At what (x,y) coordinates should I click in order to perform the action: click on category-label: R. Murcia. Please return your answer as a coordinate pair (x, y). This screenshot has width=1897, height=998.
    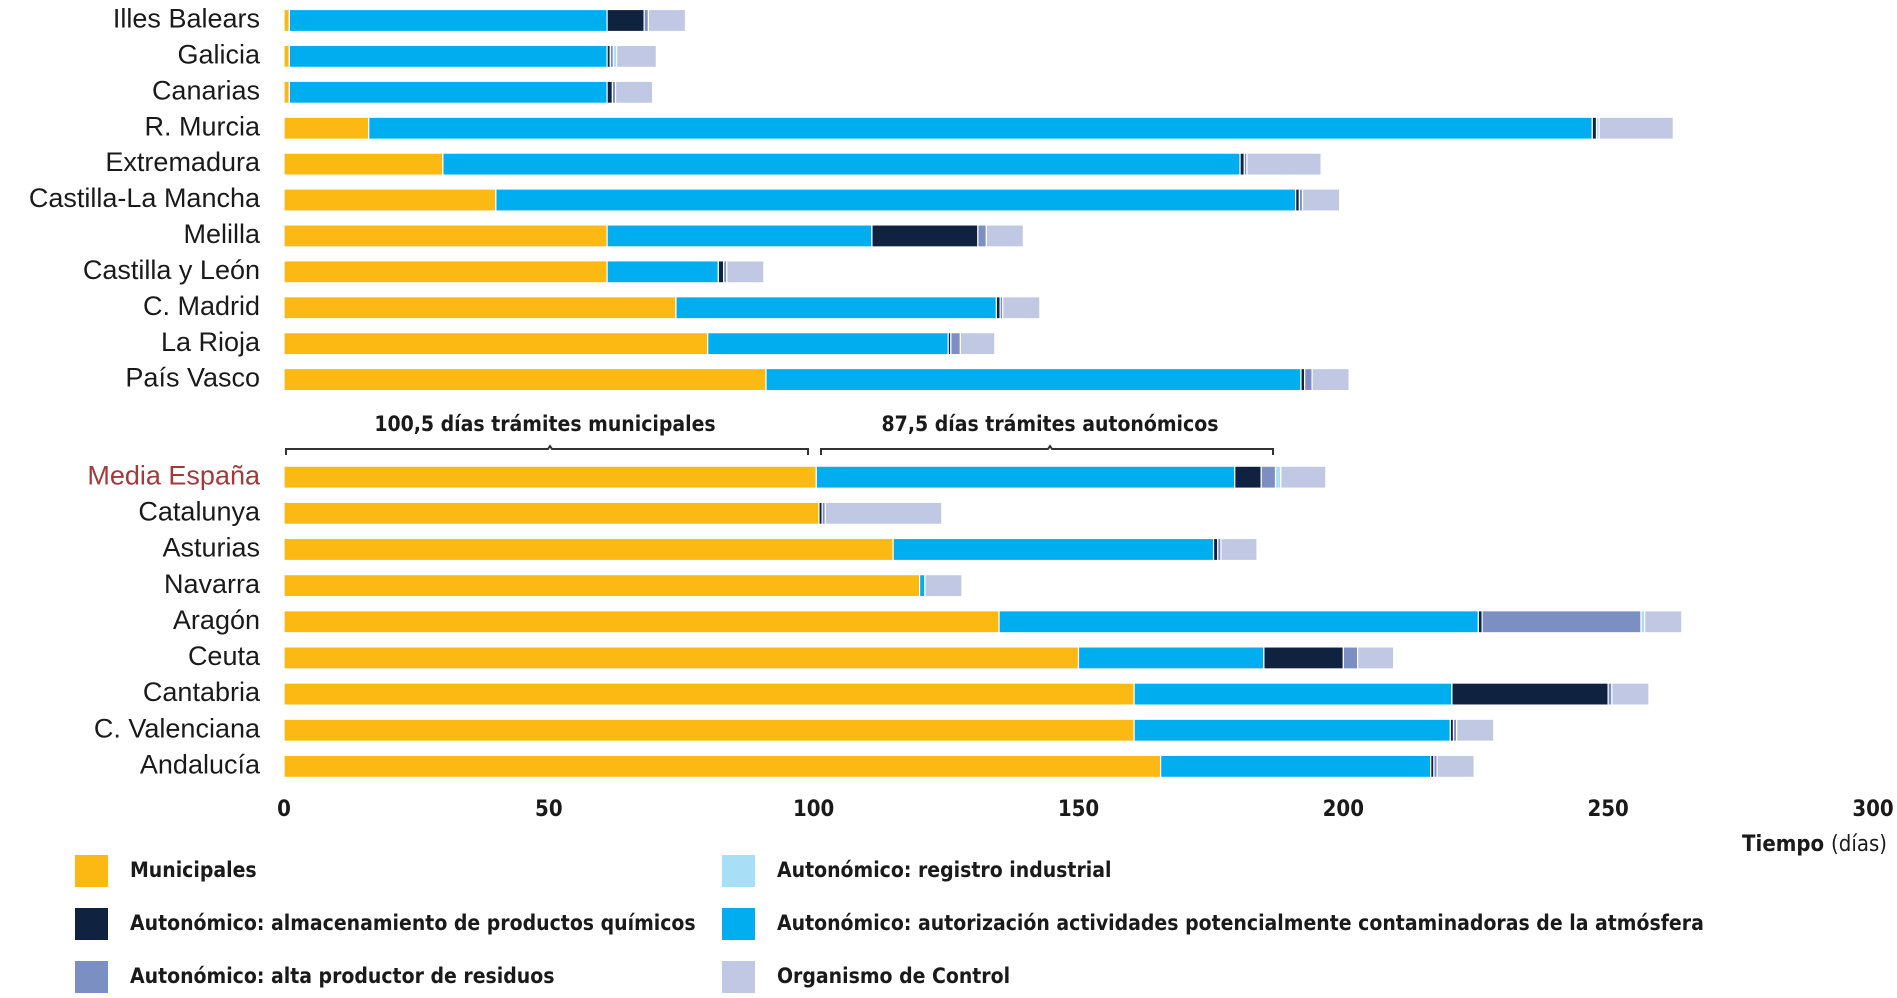
    Looking at the image, I should click on (202, 126).